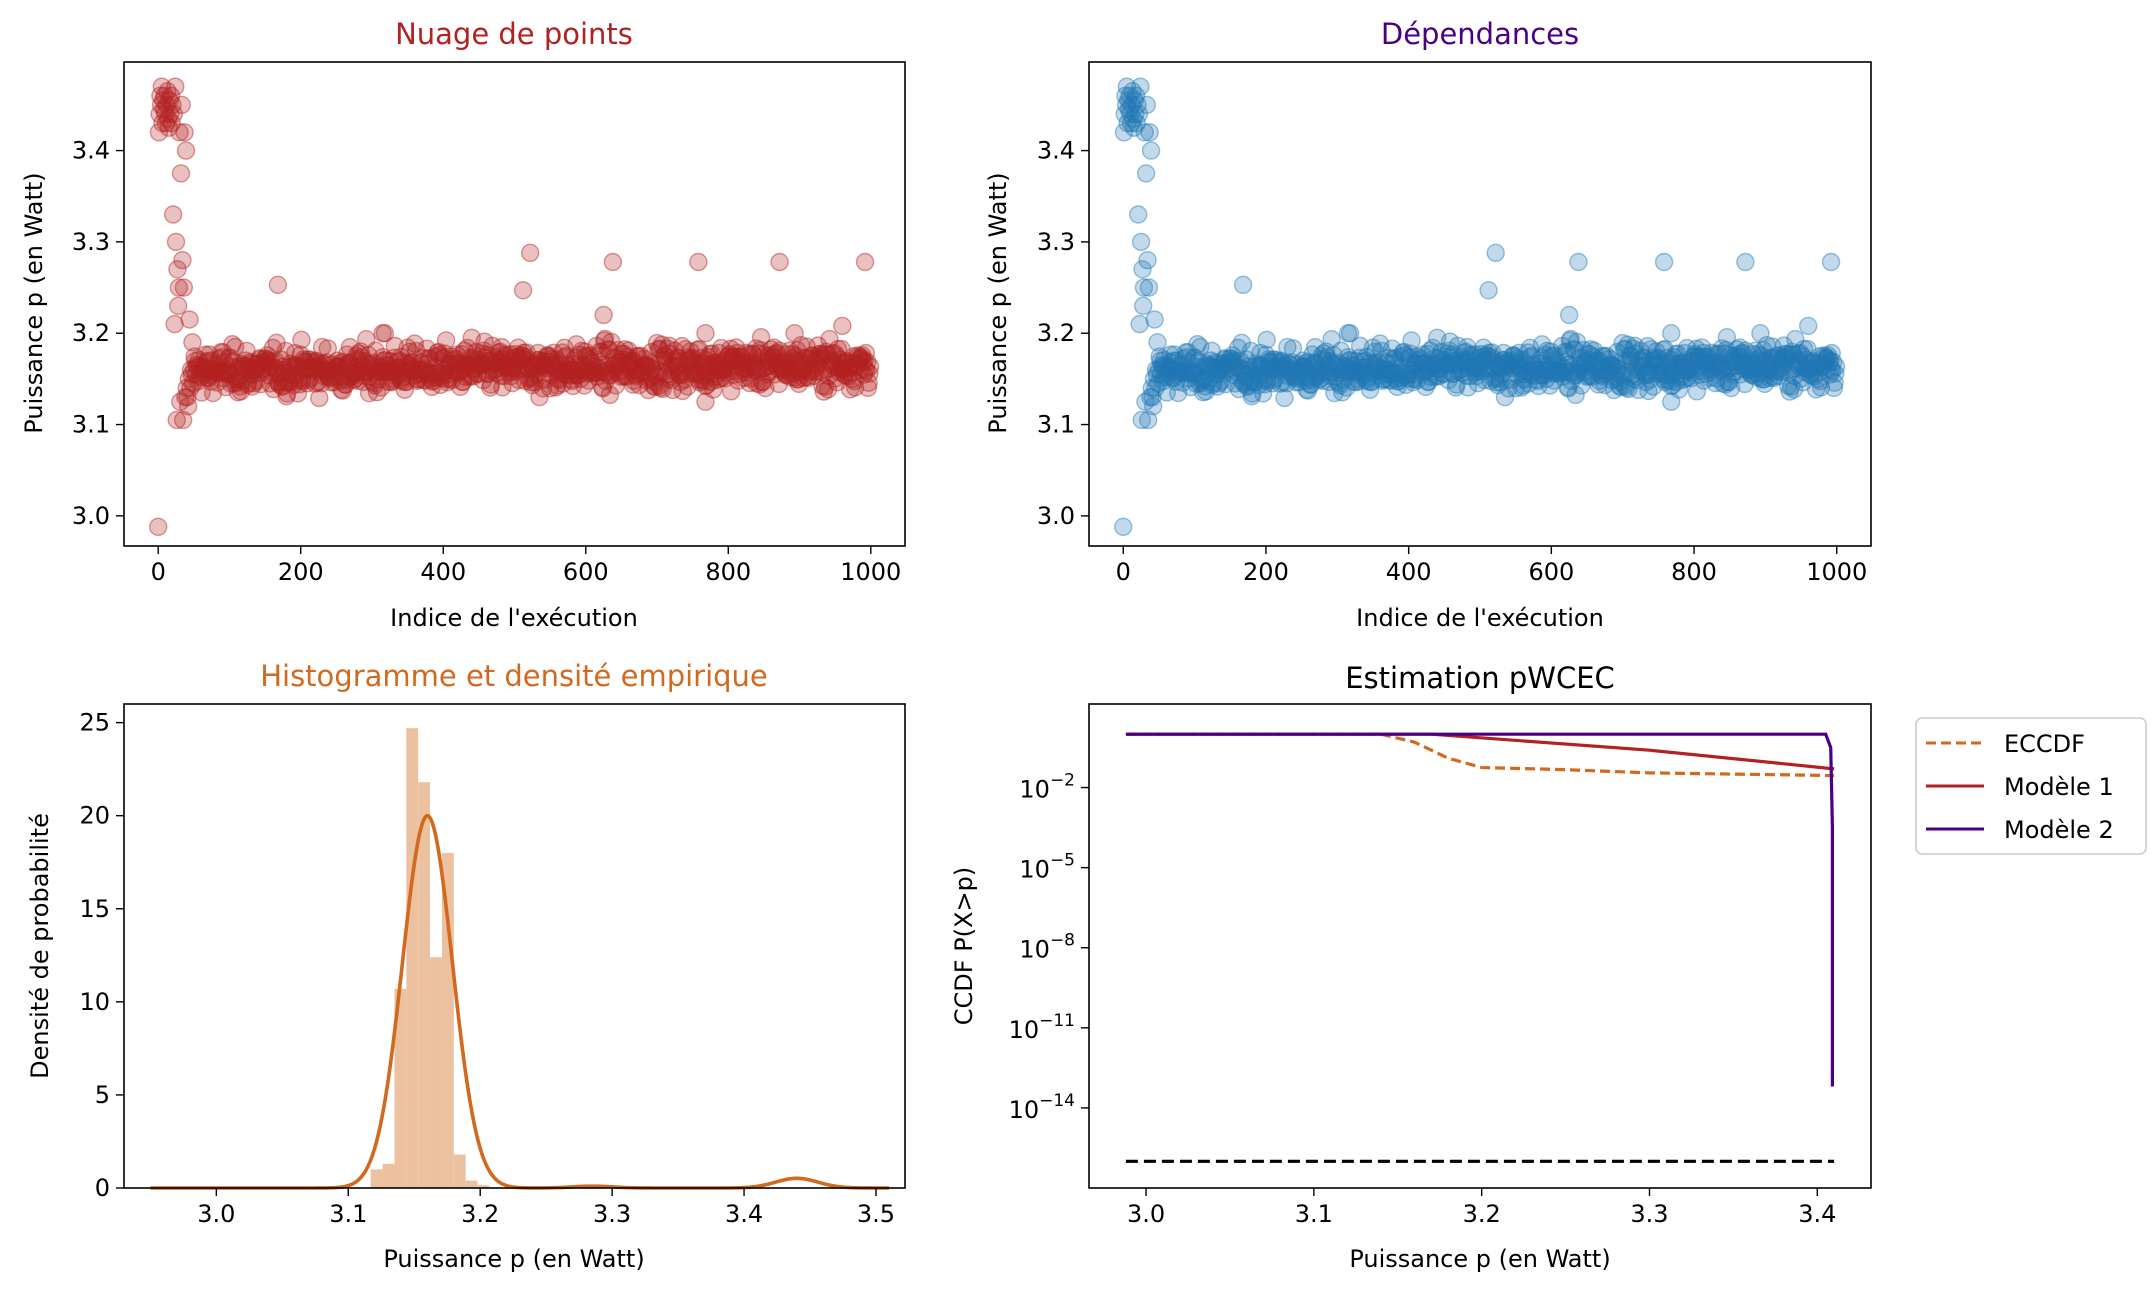 This screenshot has height=1290, width=2156. Describe the element at coordinates (1836, 572) in the screenshot. I see `x-tick-label: 1000` at that location.